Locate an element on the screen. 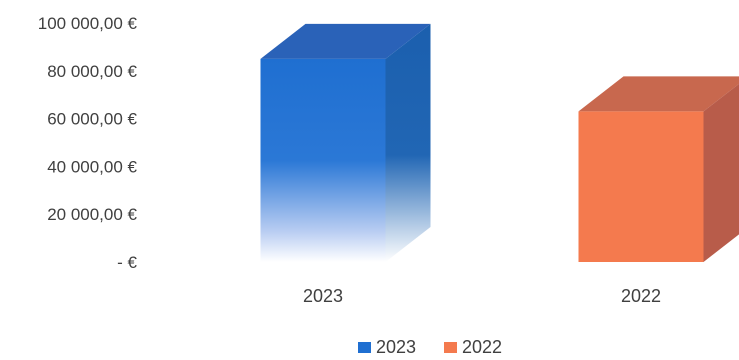 The width and height of the screenshot is (739, 360). x-axis-labels: 2023 2022 is located at coordinates (482, 296).